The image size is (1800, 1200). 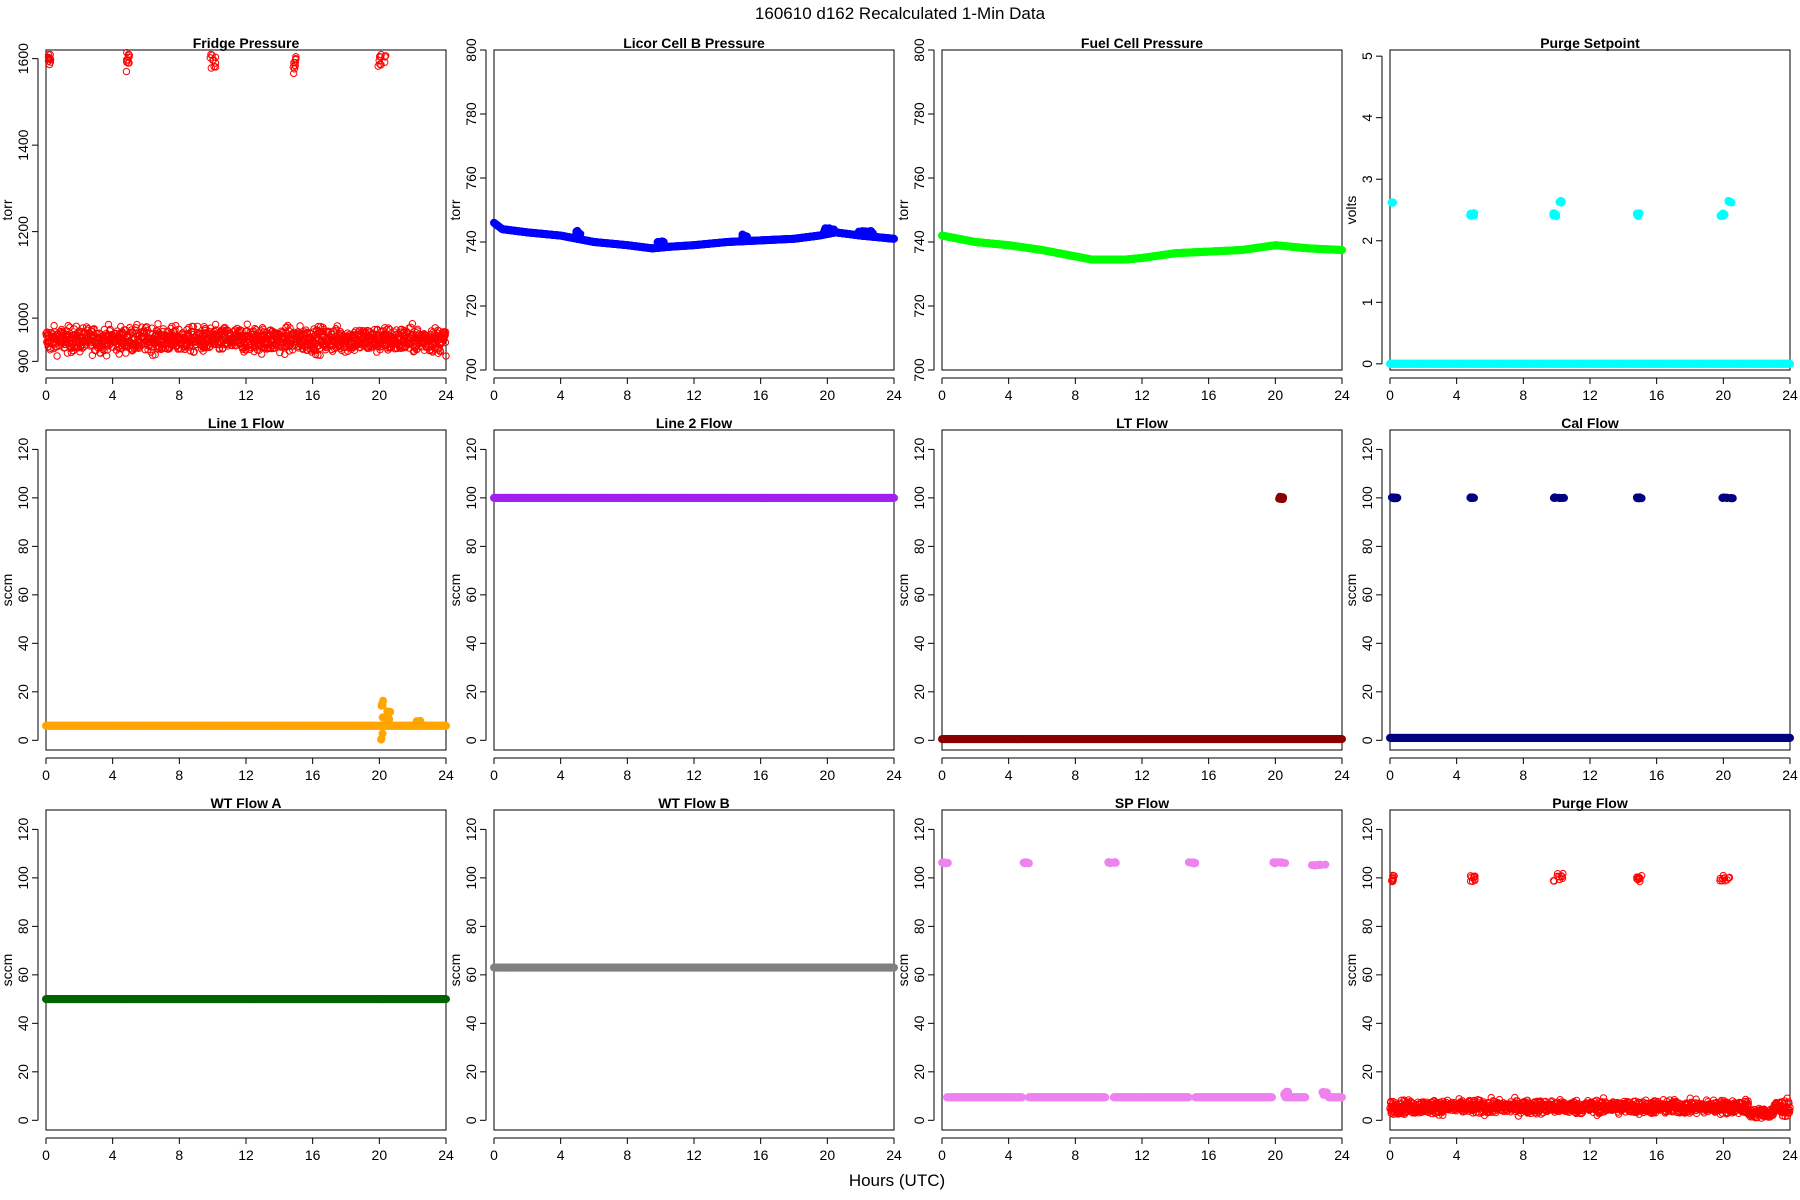 I want to click on x-tick-label: 20, so click(x=380, y=775).